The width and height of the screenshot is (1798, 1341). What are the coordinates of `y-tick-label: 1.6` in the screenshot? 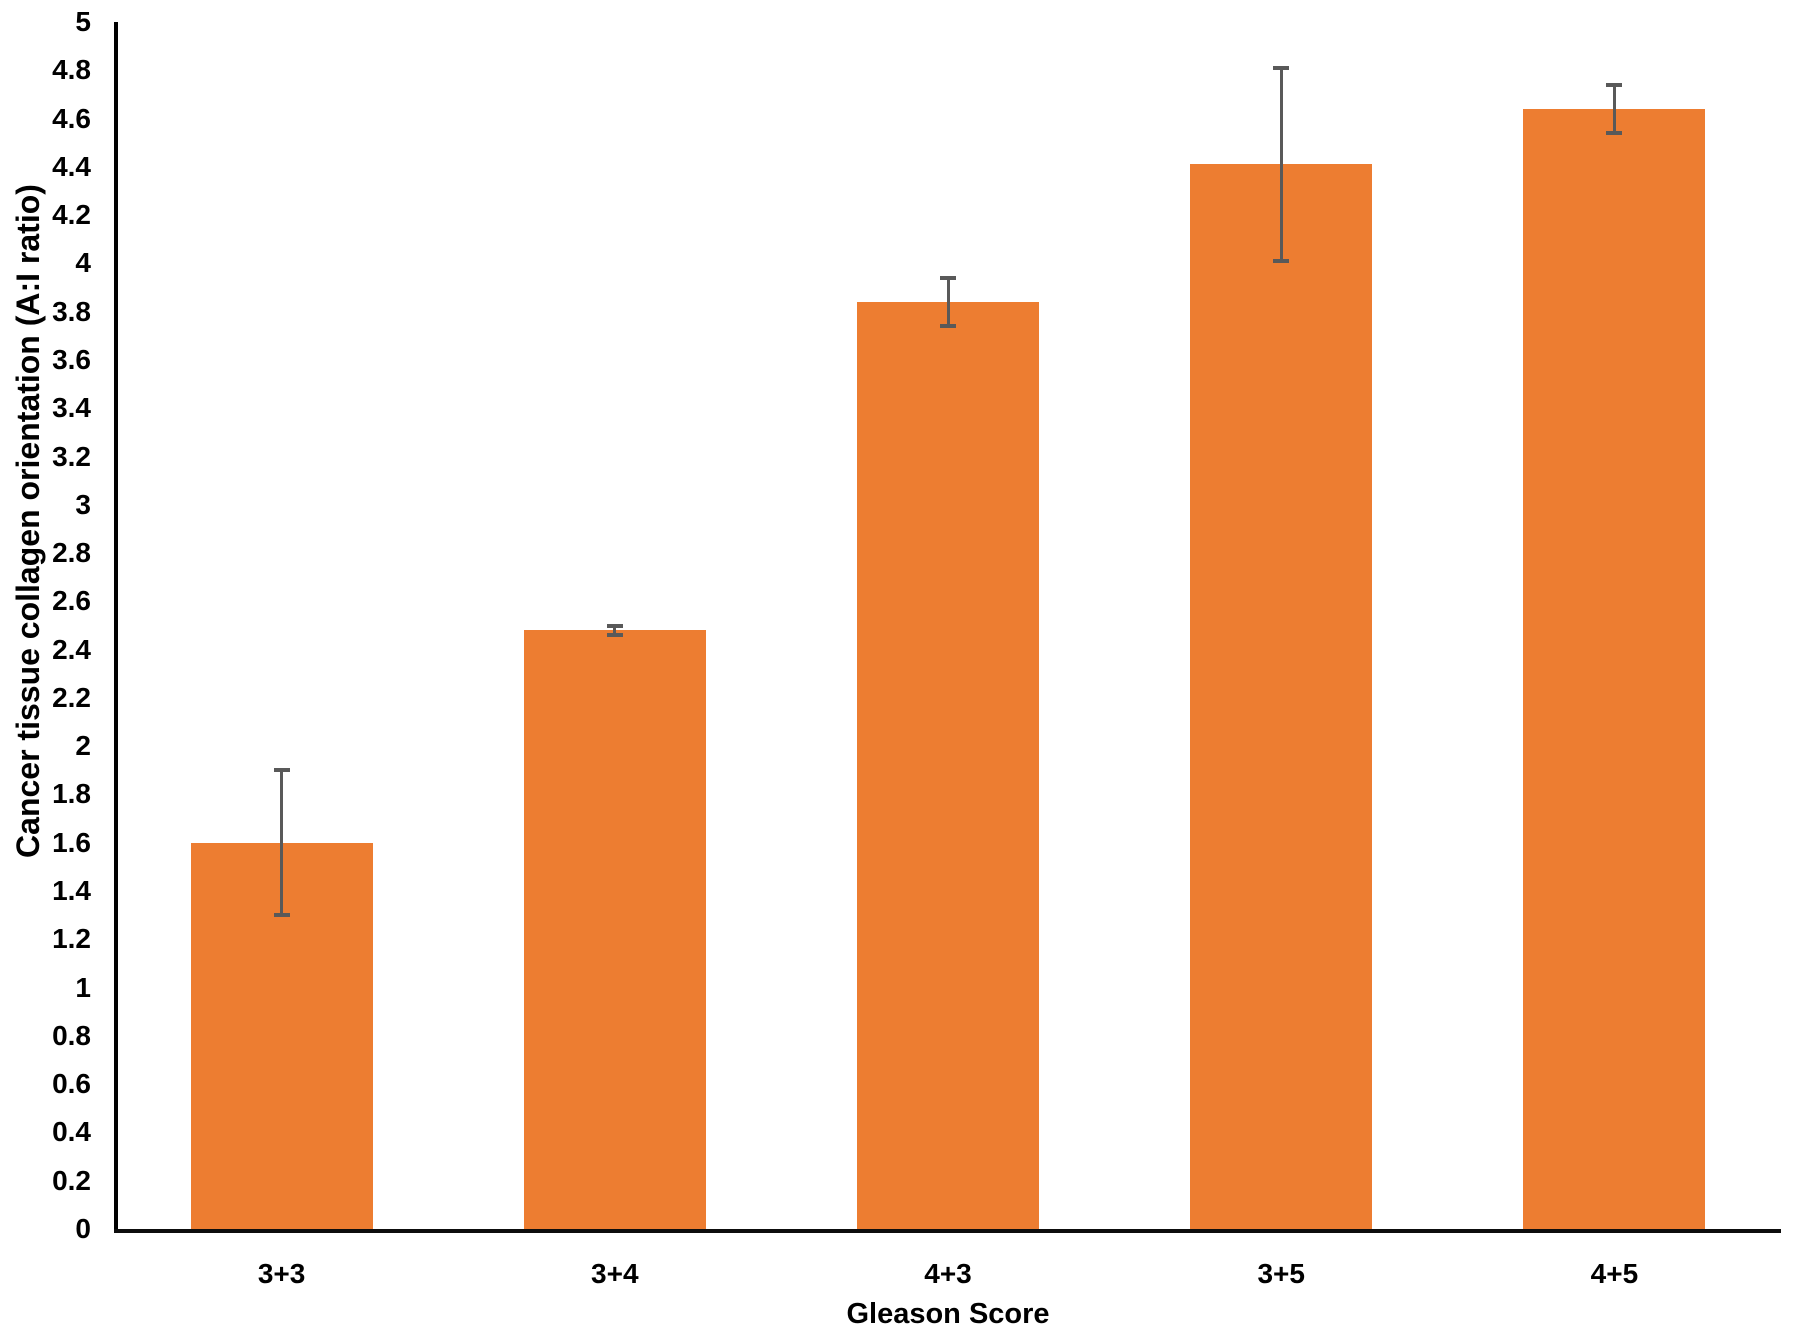 It's located at (71, 842).